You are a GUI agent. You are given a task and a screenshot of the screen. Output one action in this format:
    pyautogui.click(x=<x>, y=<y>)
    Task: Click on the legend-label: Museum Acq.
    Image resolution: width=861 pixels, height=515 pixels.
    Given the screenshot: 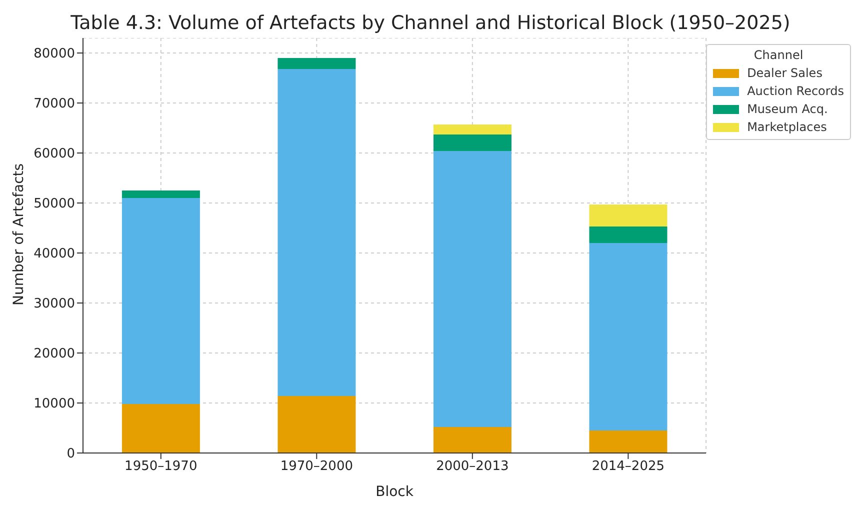 What is the action you would take?
    pyautogui.click(x=787, y=109)
    